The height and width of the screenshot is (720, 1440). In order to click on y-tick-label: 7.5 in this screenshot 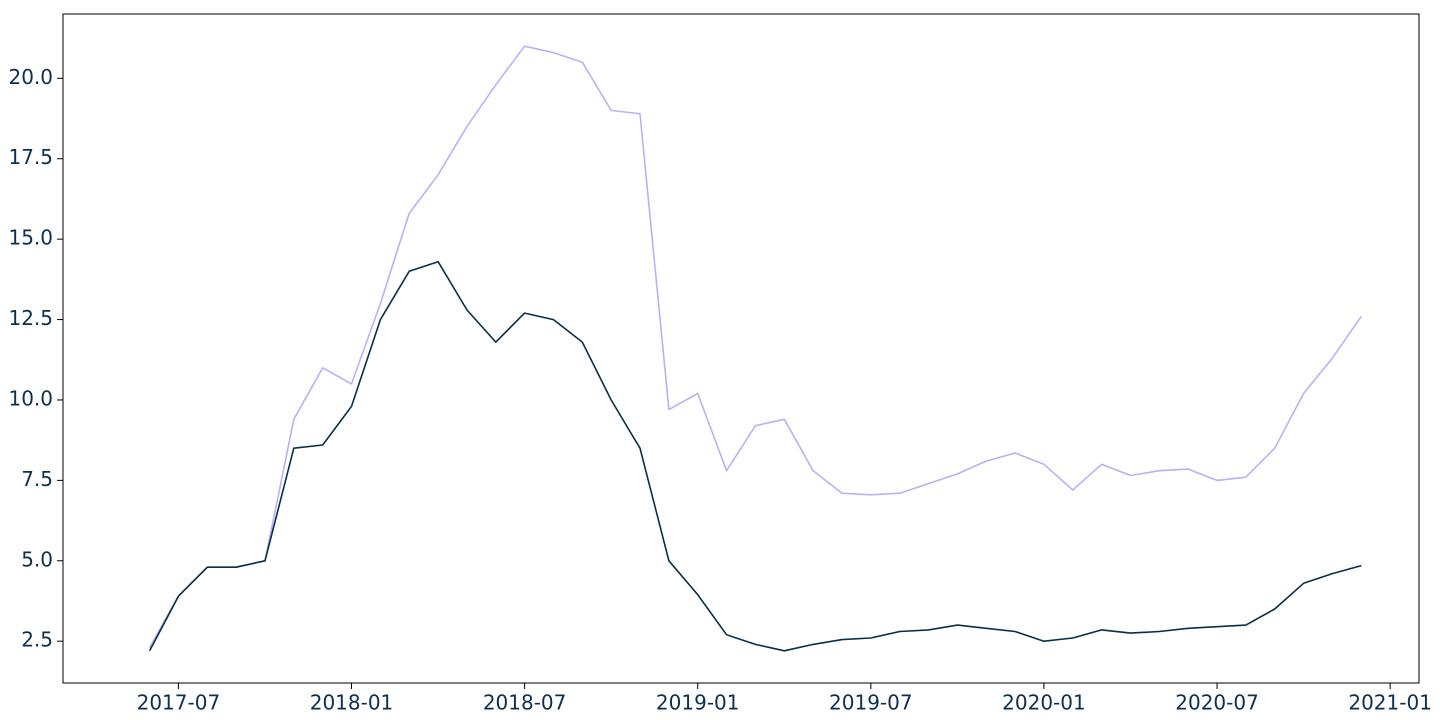, I will do `click(37, 479)`.